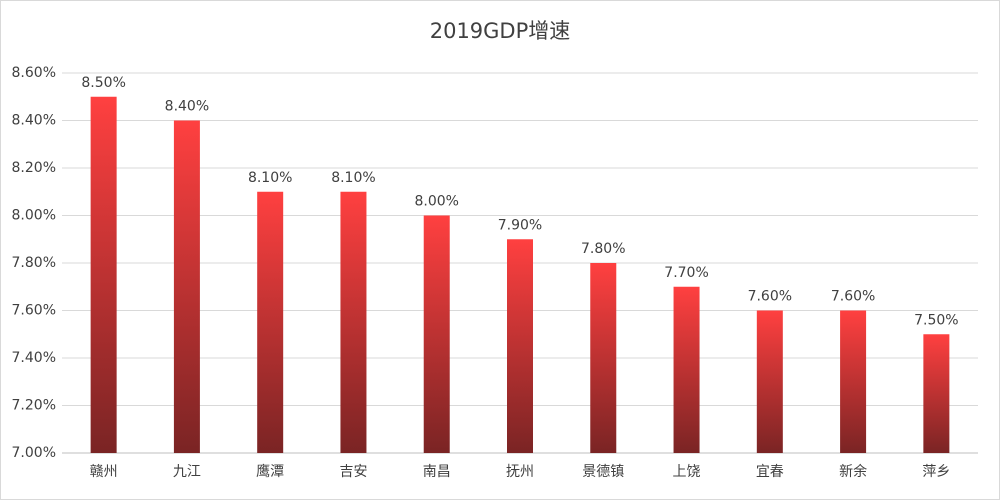  Describe the element at coordinates (270, 471) in the screenshot. I see `x-tick-label: 鹰潭` at that location.